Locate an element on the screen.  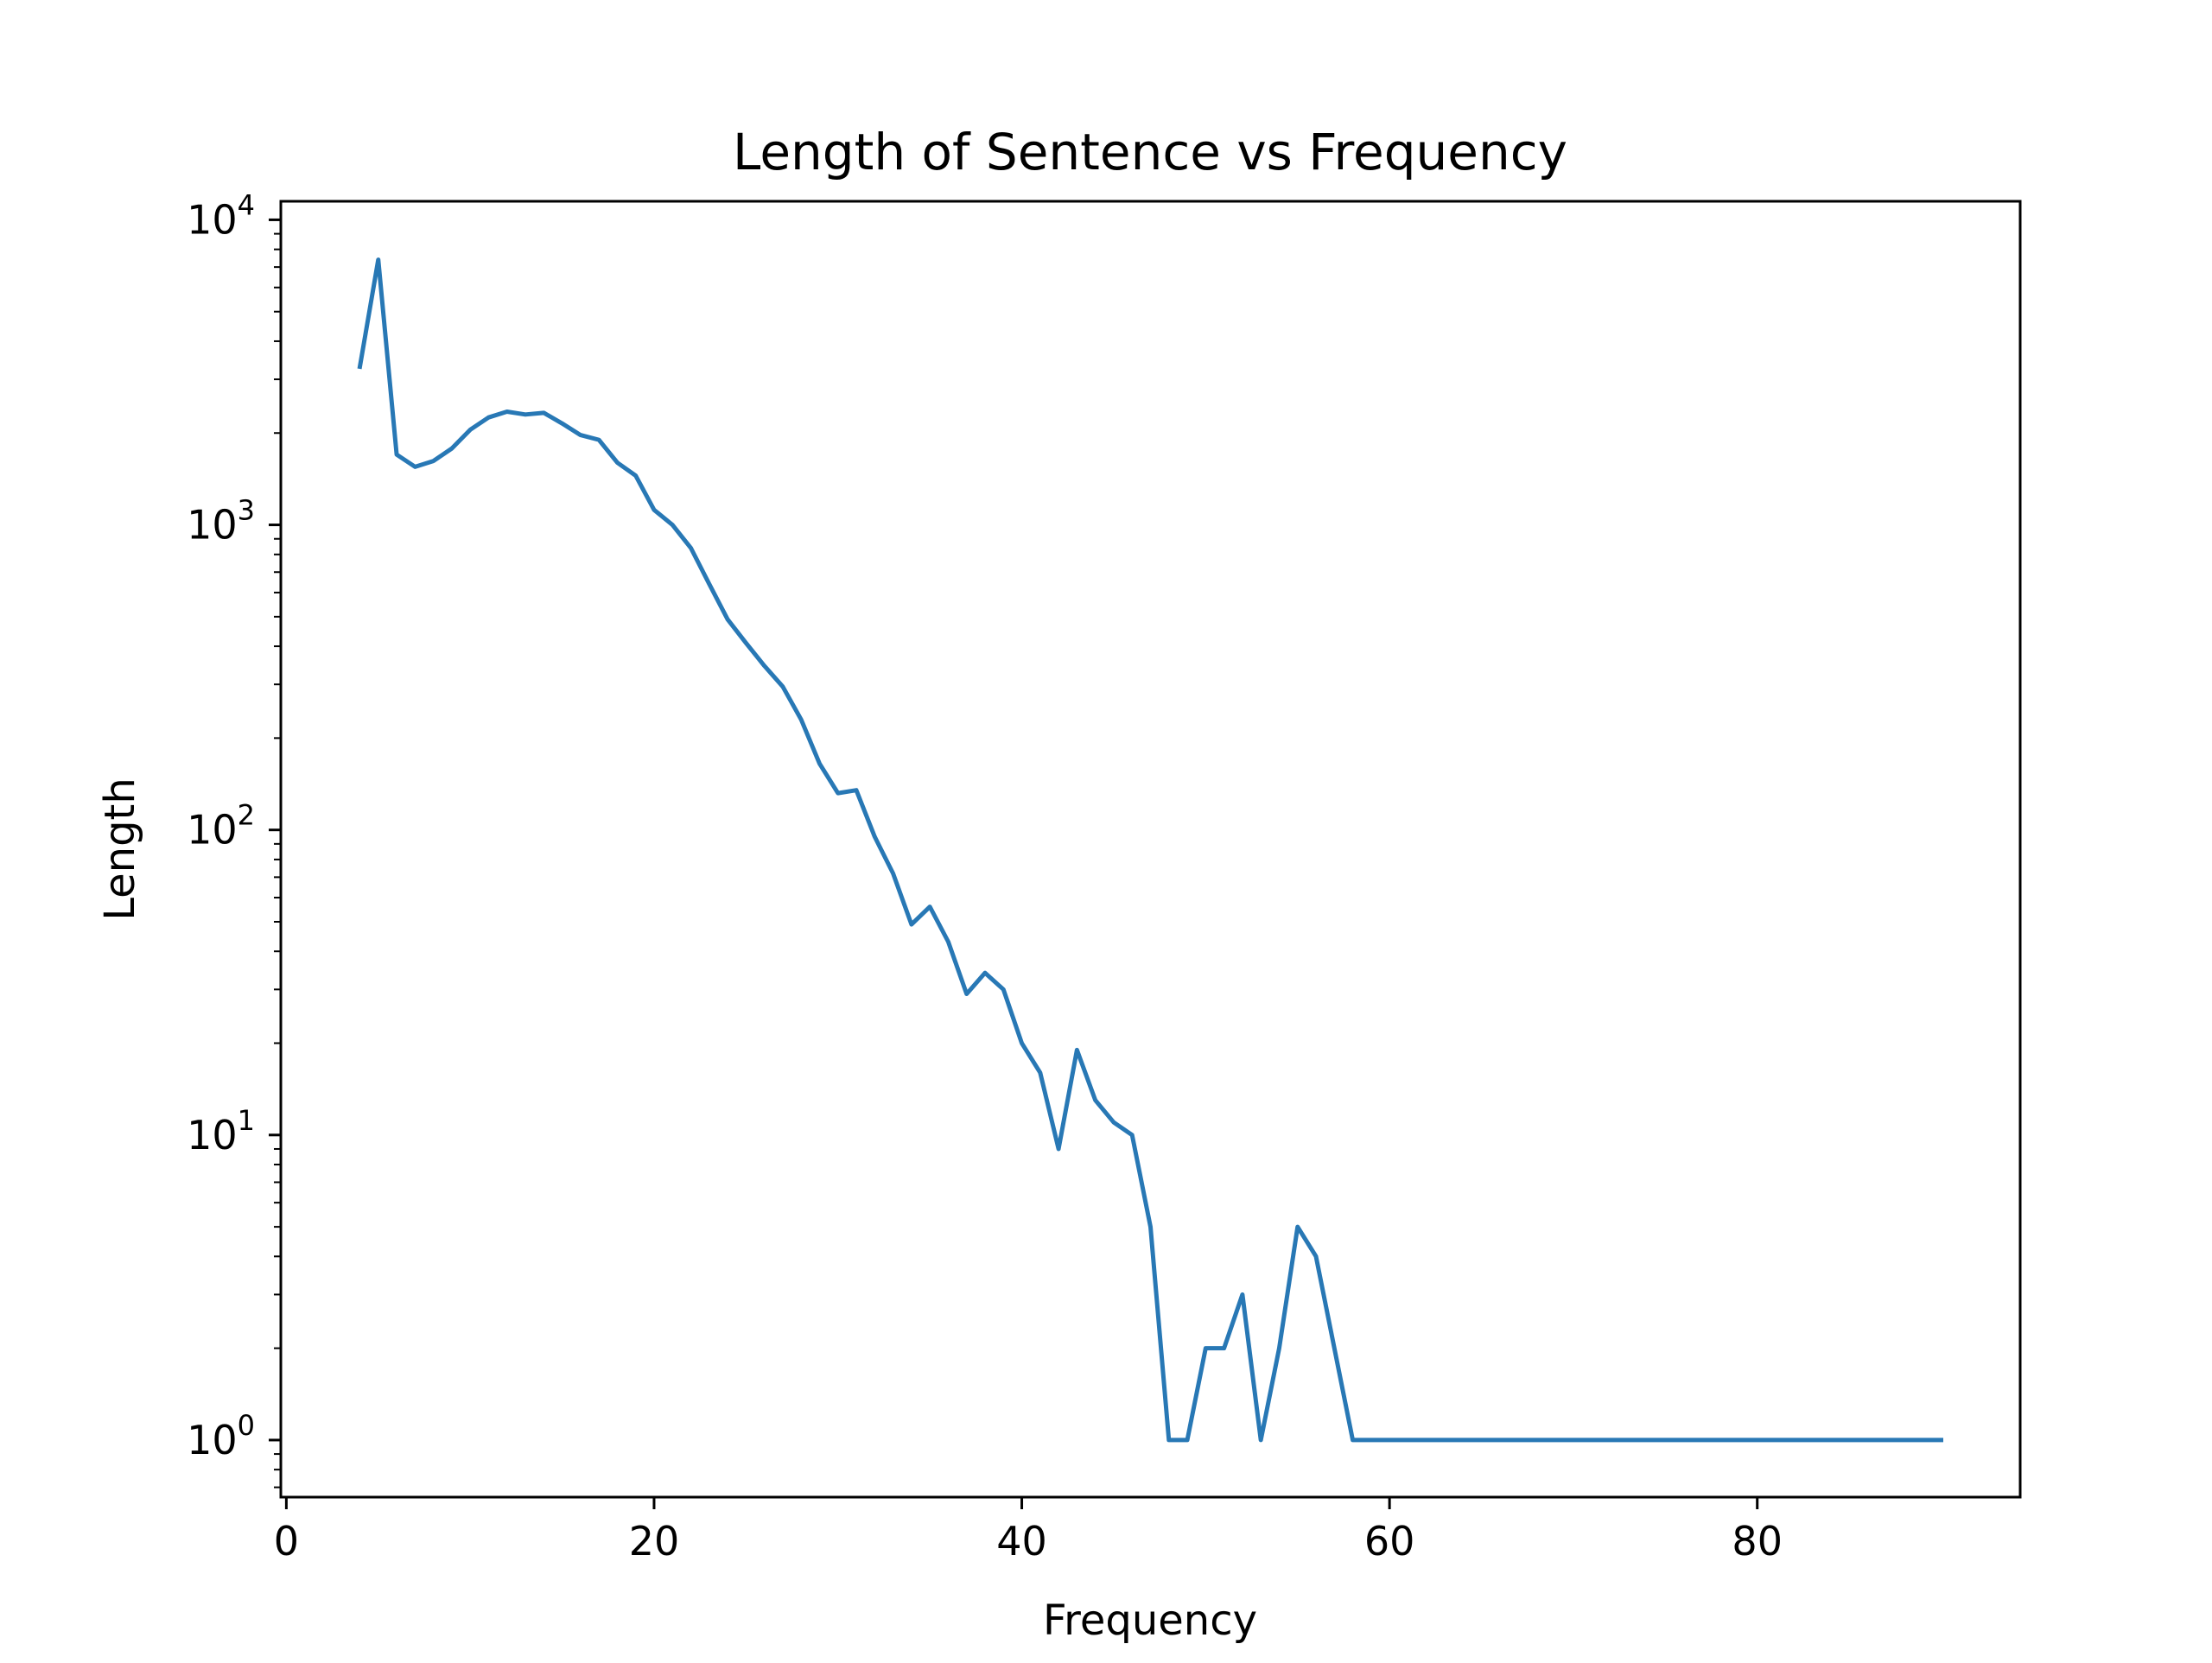
y-tick-label: 10³ is located at coordinates (221, 521).